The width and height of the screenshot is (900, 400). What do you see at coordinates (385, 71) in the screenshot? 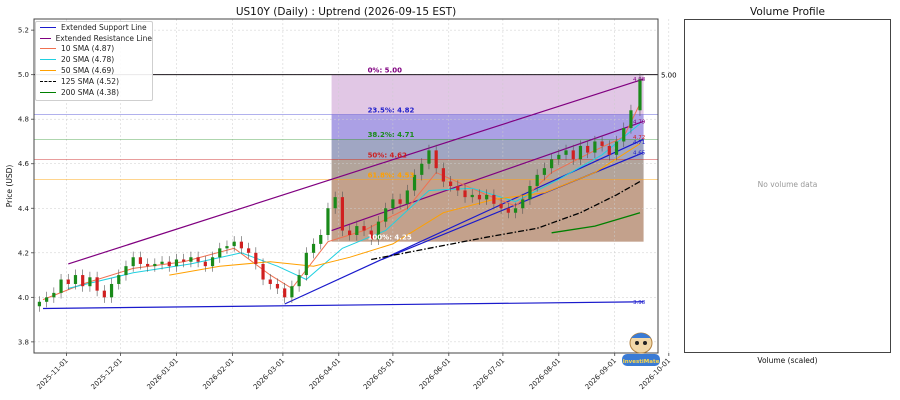
I see `fib-level-label: 0%: 5.00` at bounding box center [385, 71].